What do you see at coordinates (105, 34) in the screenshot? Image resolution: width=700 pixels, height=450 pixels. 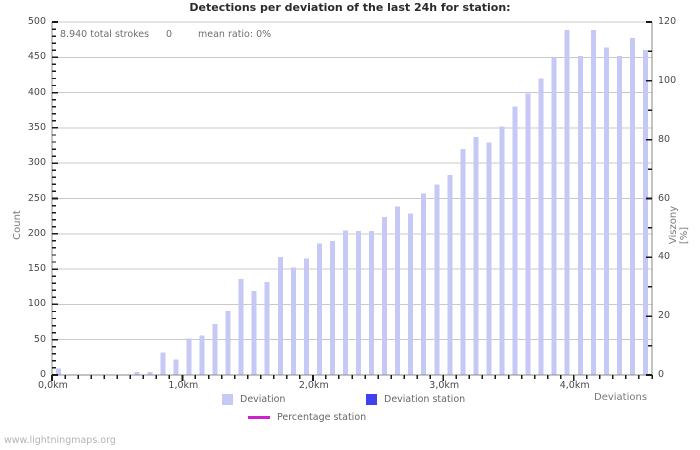 I see `annotation-total-strokes: 8.940 total strokes` at bounding box center [105, 34].